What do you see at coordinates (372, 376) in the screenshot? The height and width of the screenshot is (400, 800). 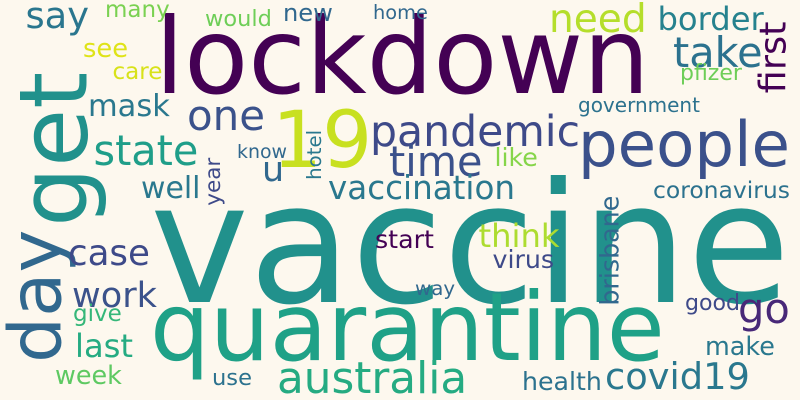 I see `cloud-word-australia: australia` at bounding box center [372, 376].